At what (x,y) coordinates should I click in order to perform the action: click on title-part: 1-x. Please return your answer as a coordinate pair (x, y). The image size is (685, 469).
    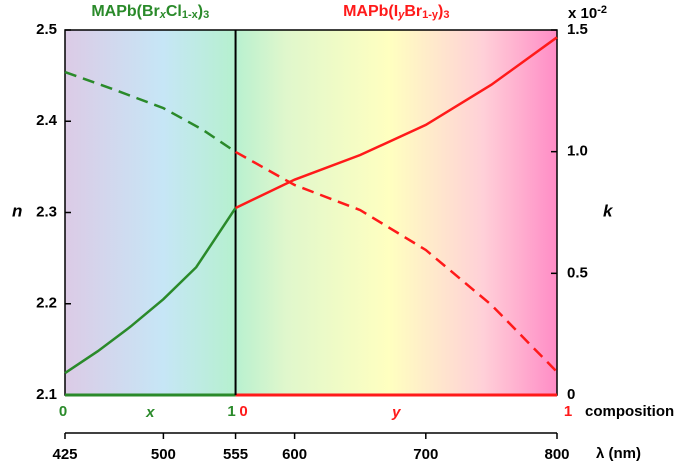
    Looking at the image, I should click on (190, 15).